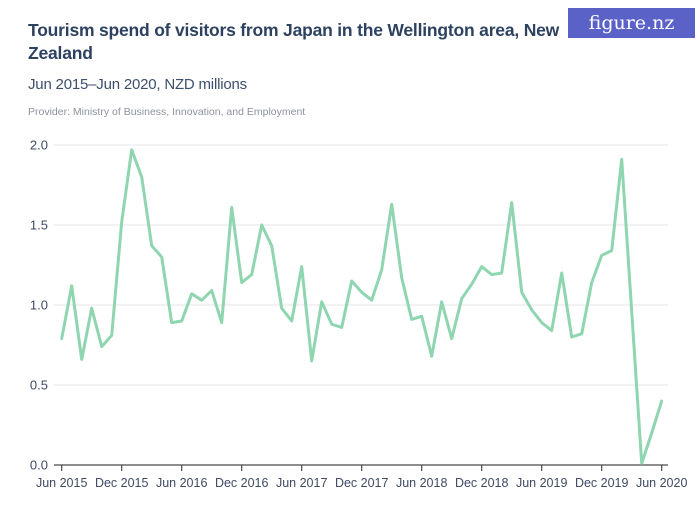 This screenshot has width=700, height=525. I want to click on y-tick-label: 0.0, so click(39, 465).